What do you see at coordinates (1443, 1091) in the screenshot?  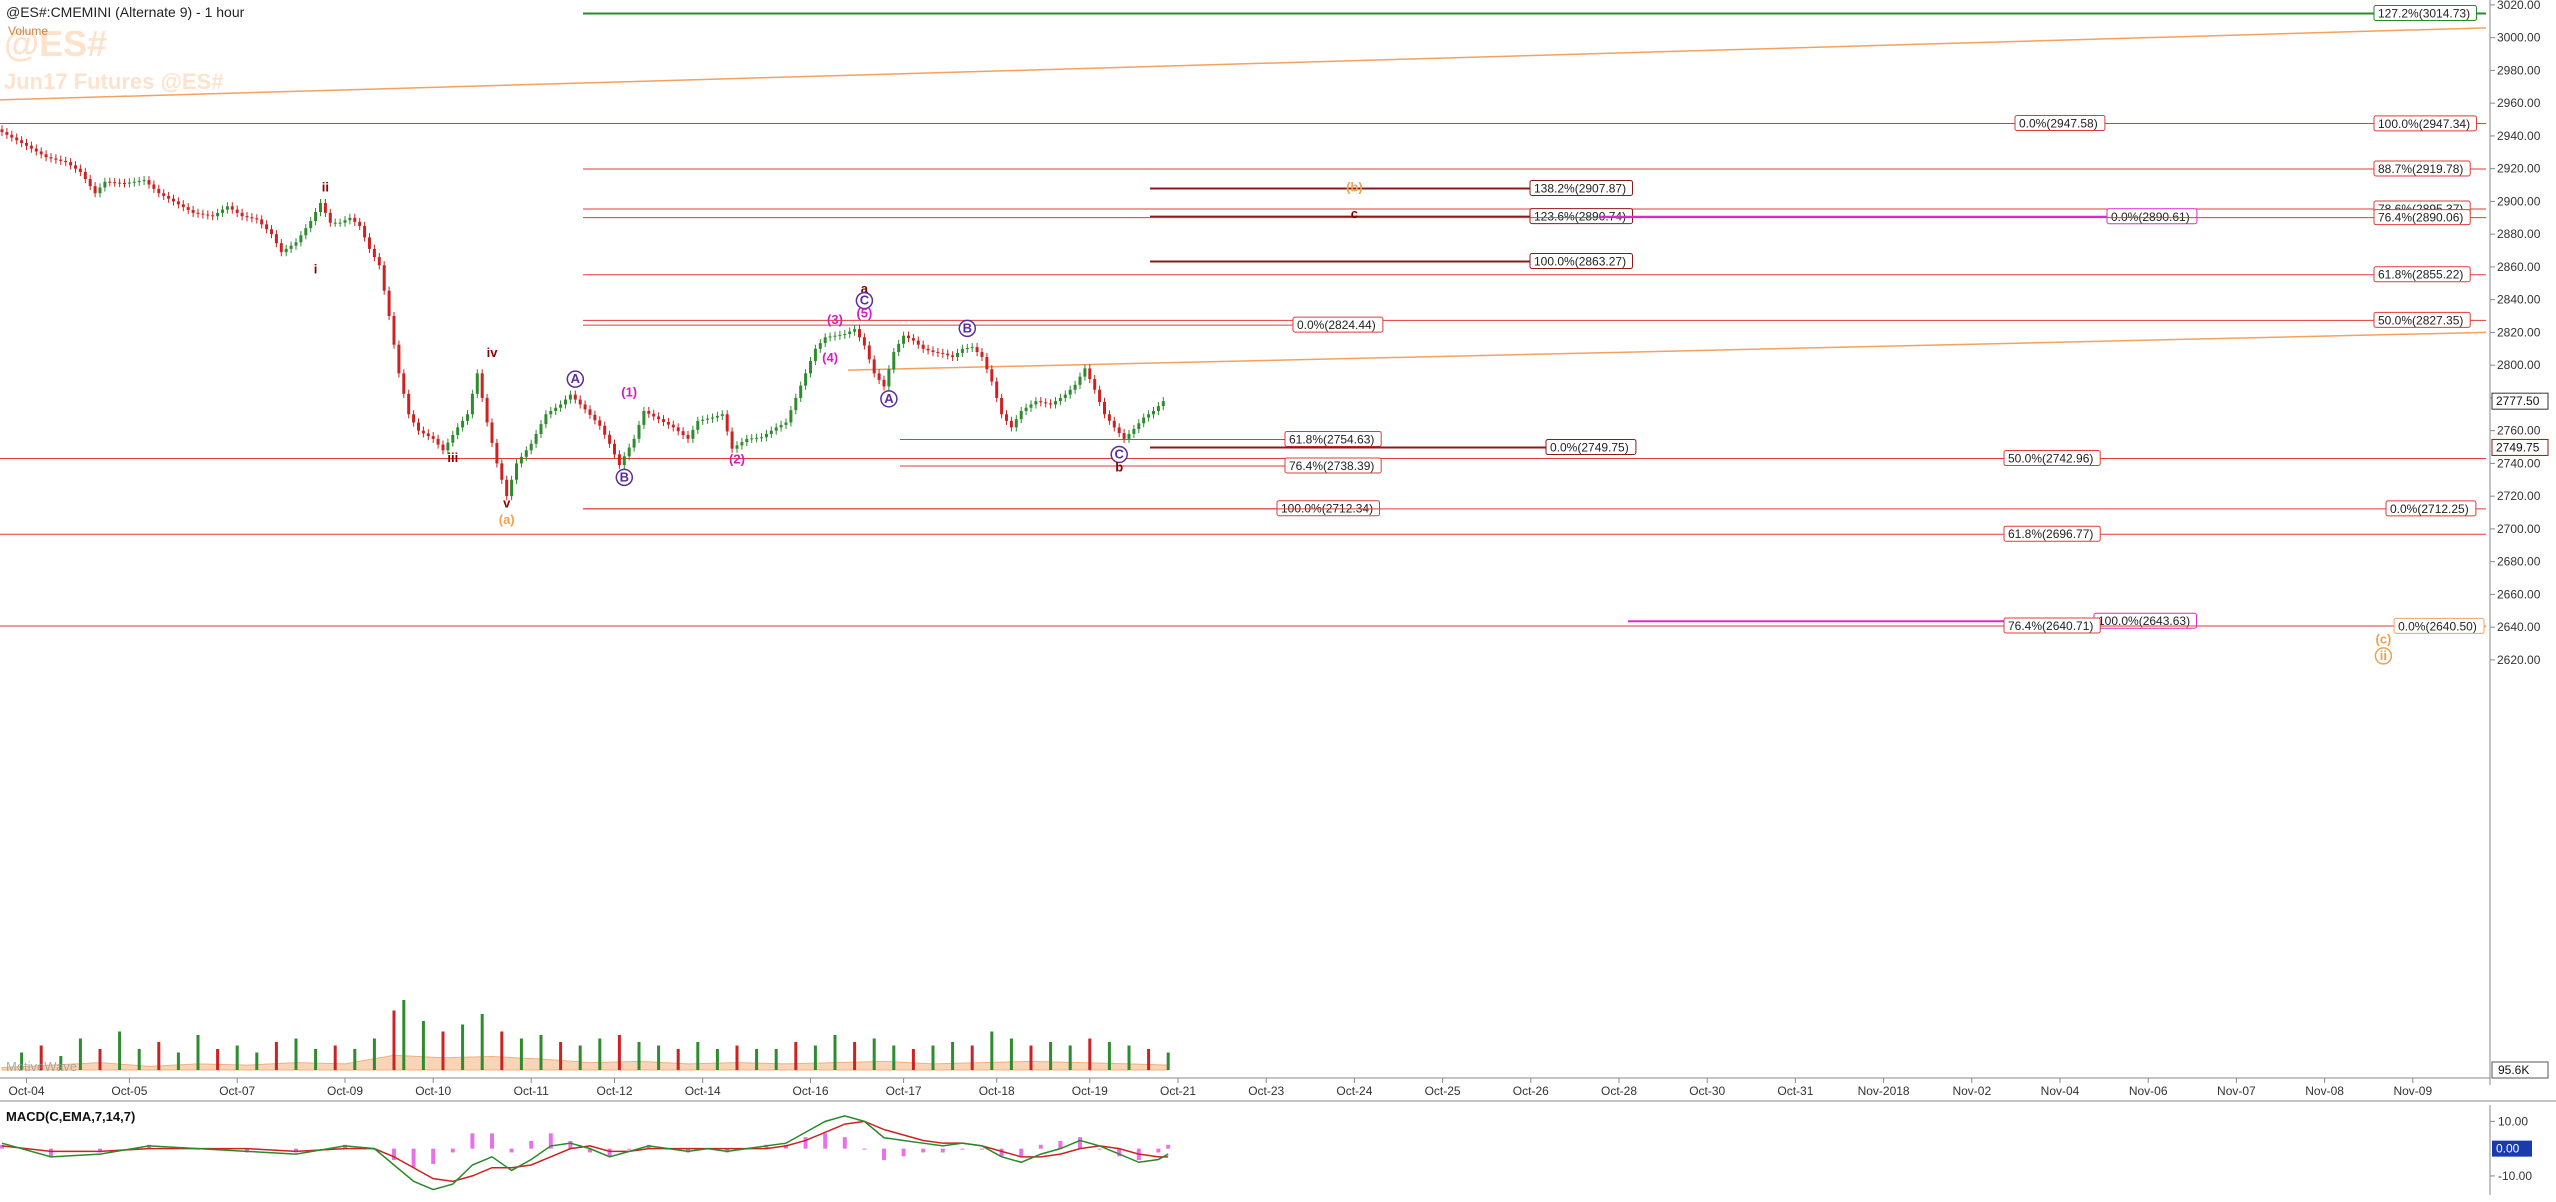 I see `time-tick-label: Oct-25` at bounding box center [1443, 1091].